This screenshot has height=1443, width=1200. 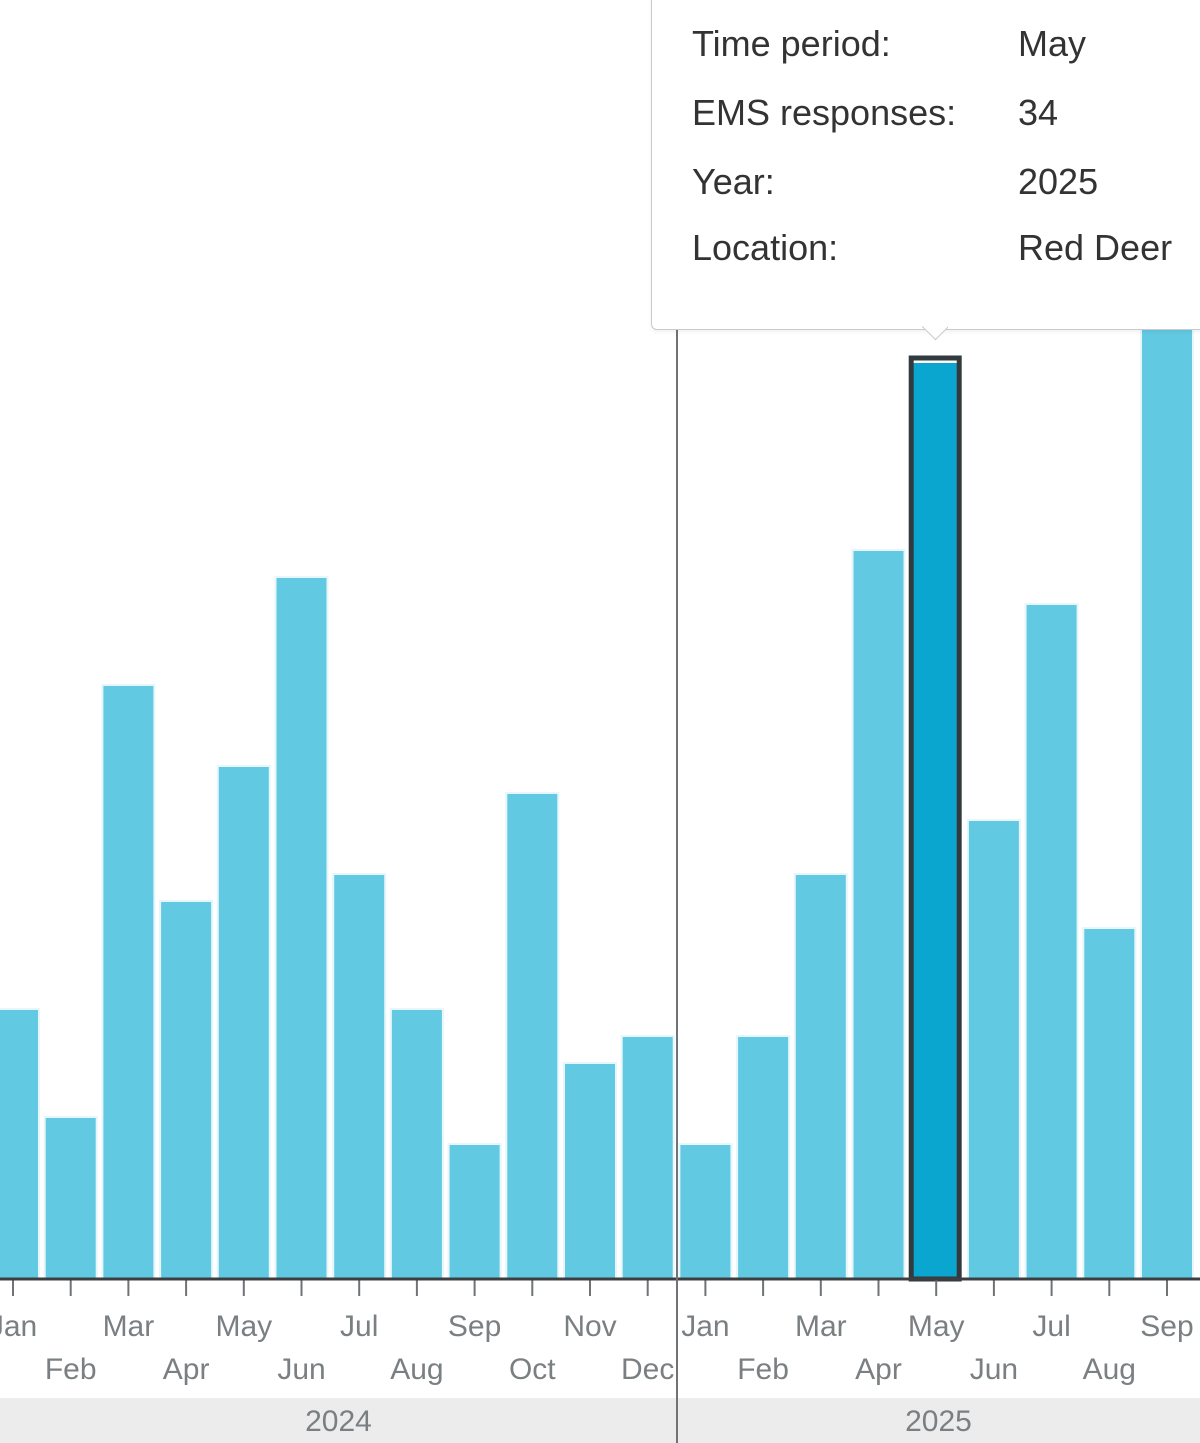 I want to click on bar-2025-apr, so click(x=878, y=914).